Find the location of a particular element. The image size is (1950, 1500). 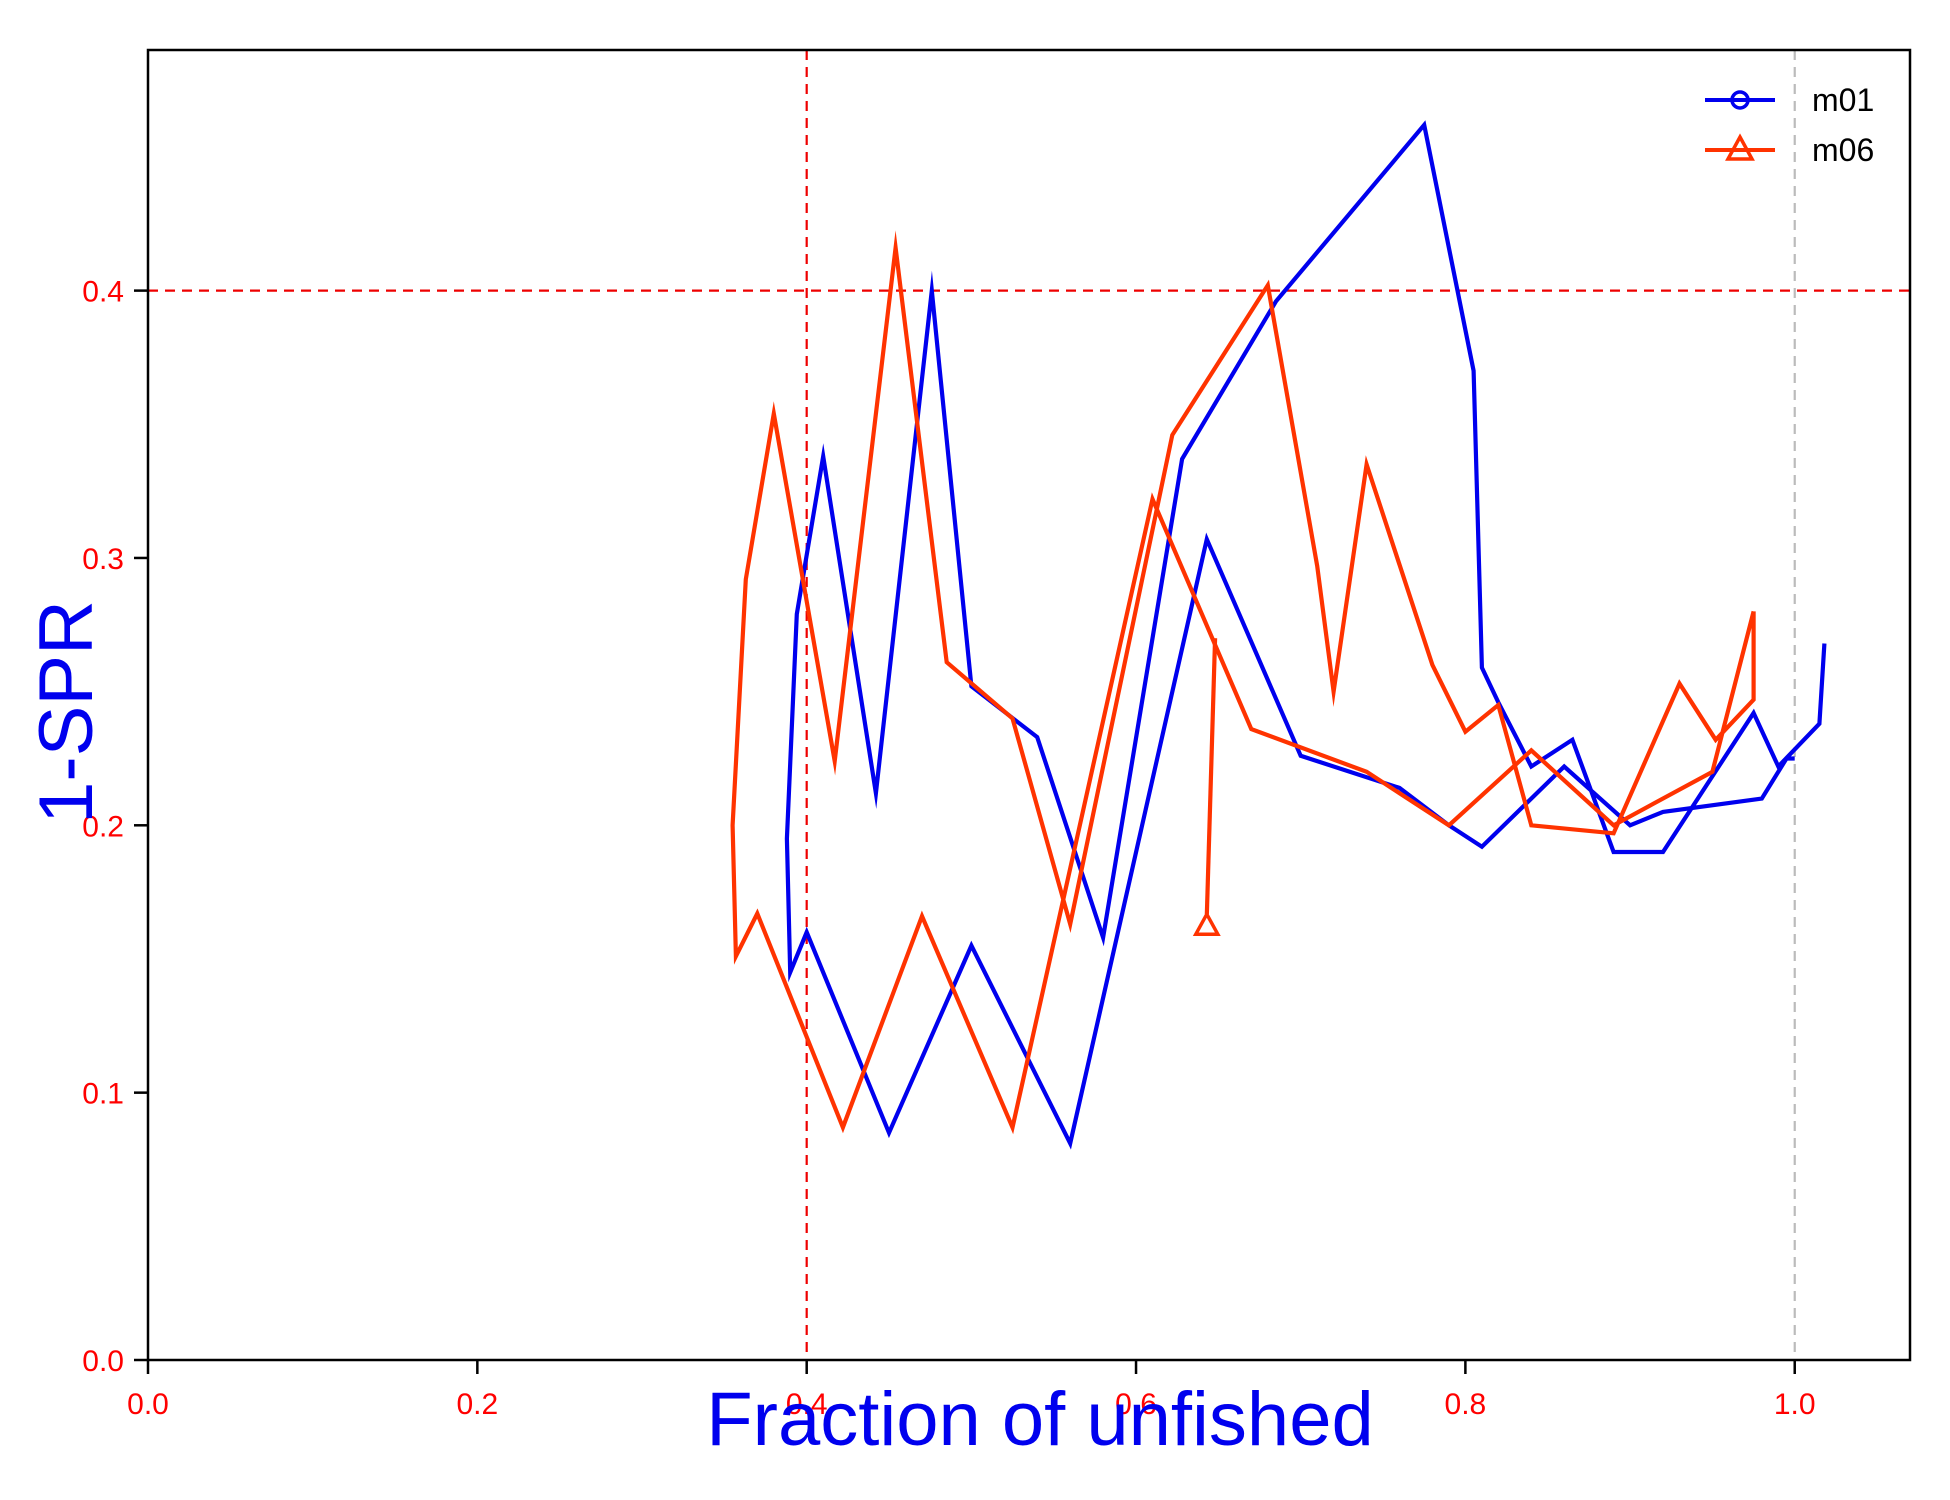

x-axis: 0.0 0.2 0.4 0.6 0.8 1.0 is located at coordinates (971, 1390).